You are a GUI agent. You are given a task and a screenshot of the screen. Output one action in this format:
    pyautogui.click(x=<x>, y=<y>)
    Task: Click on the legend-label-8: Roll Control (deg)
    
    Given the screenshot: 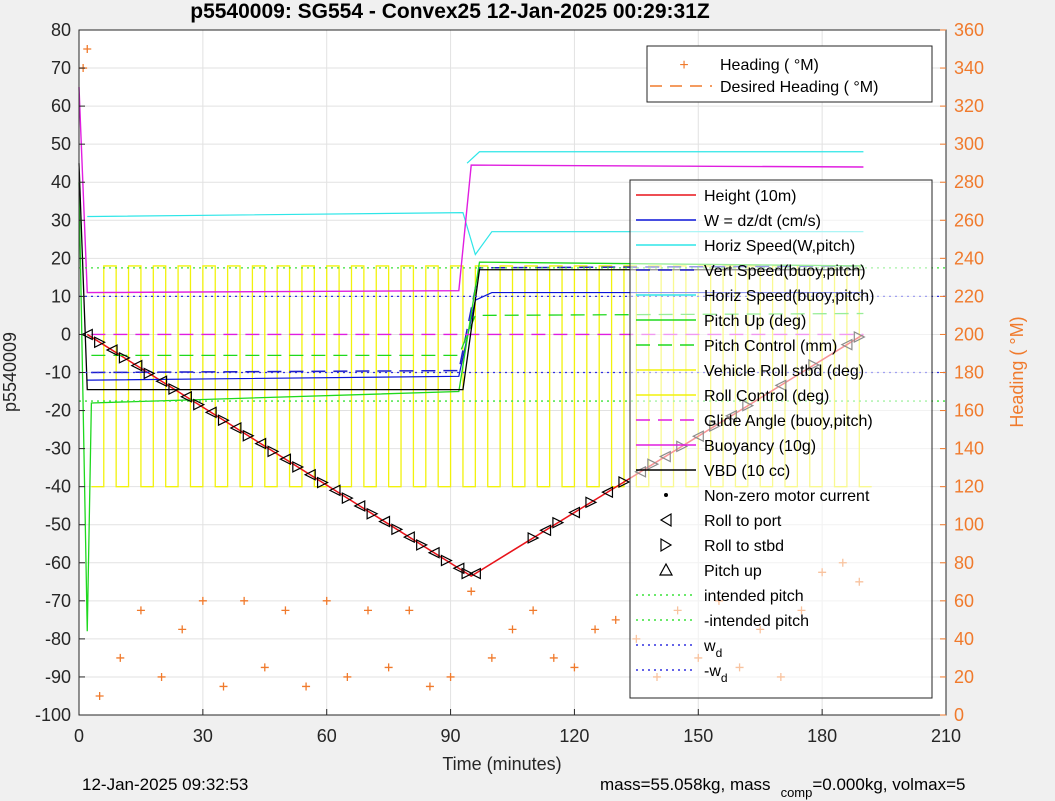 What is the action you would take?
    pyautogui.click(x=766, y=396)
    